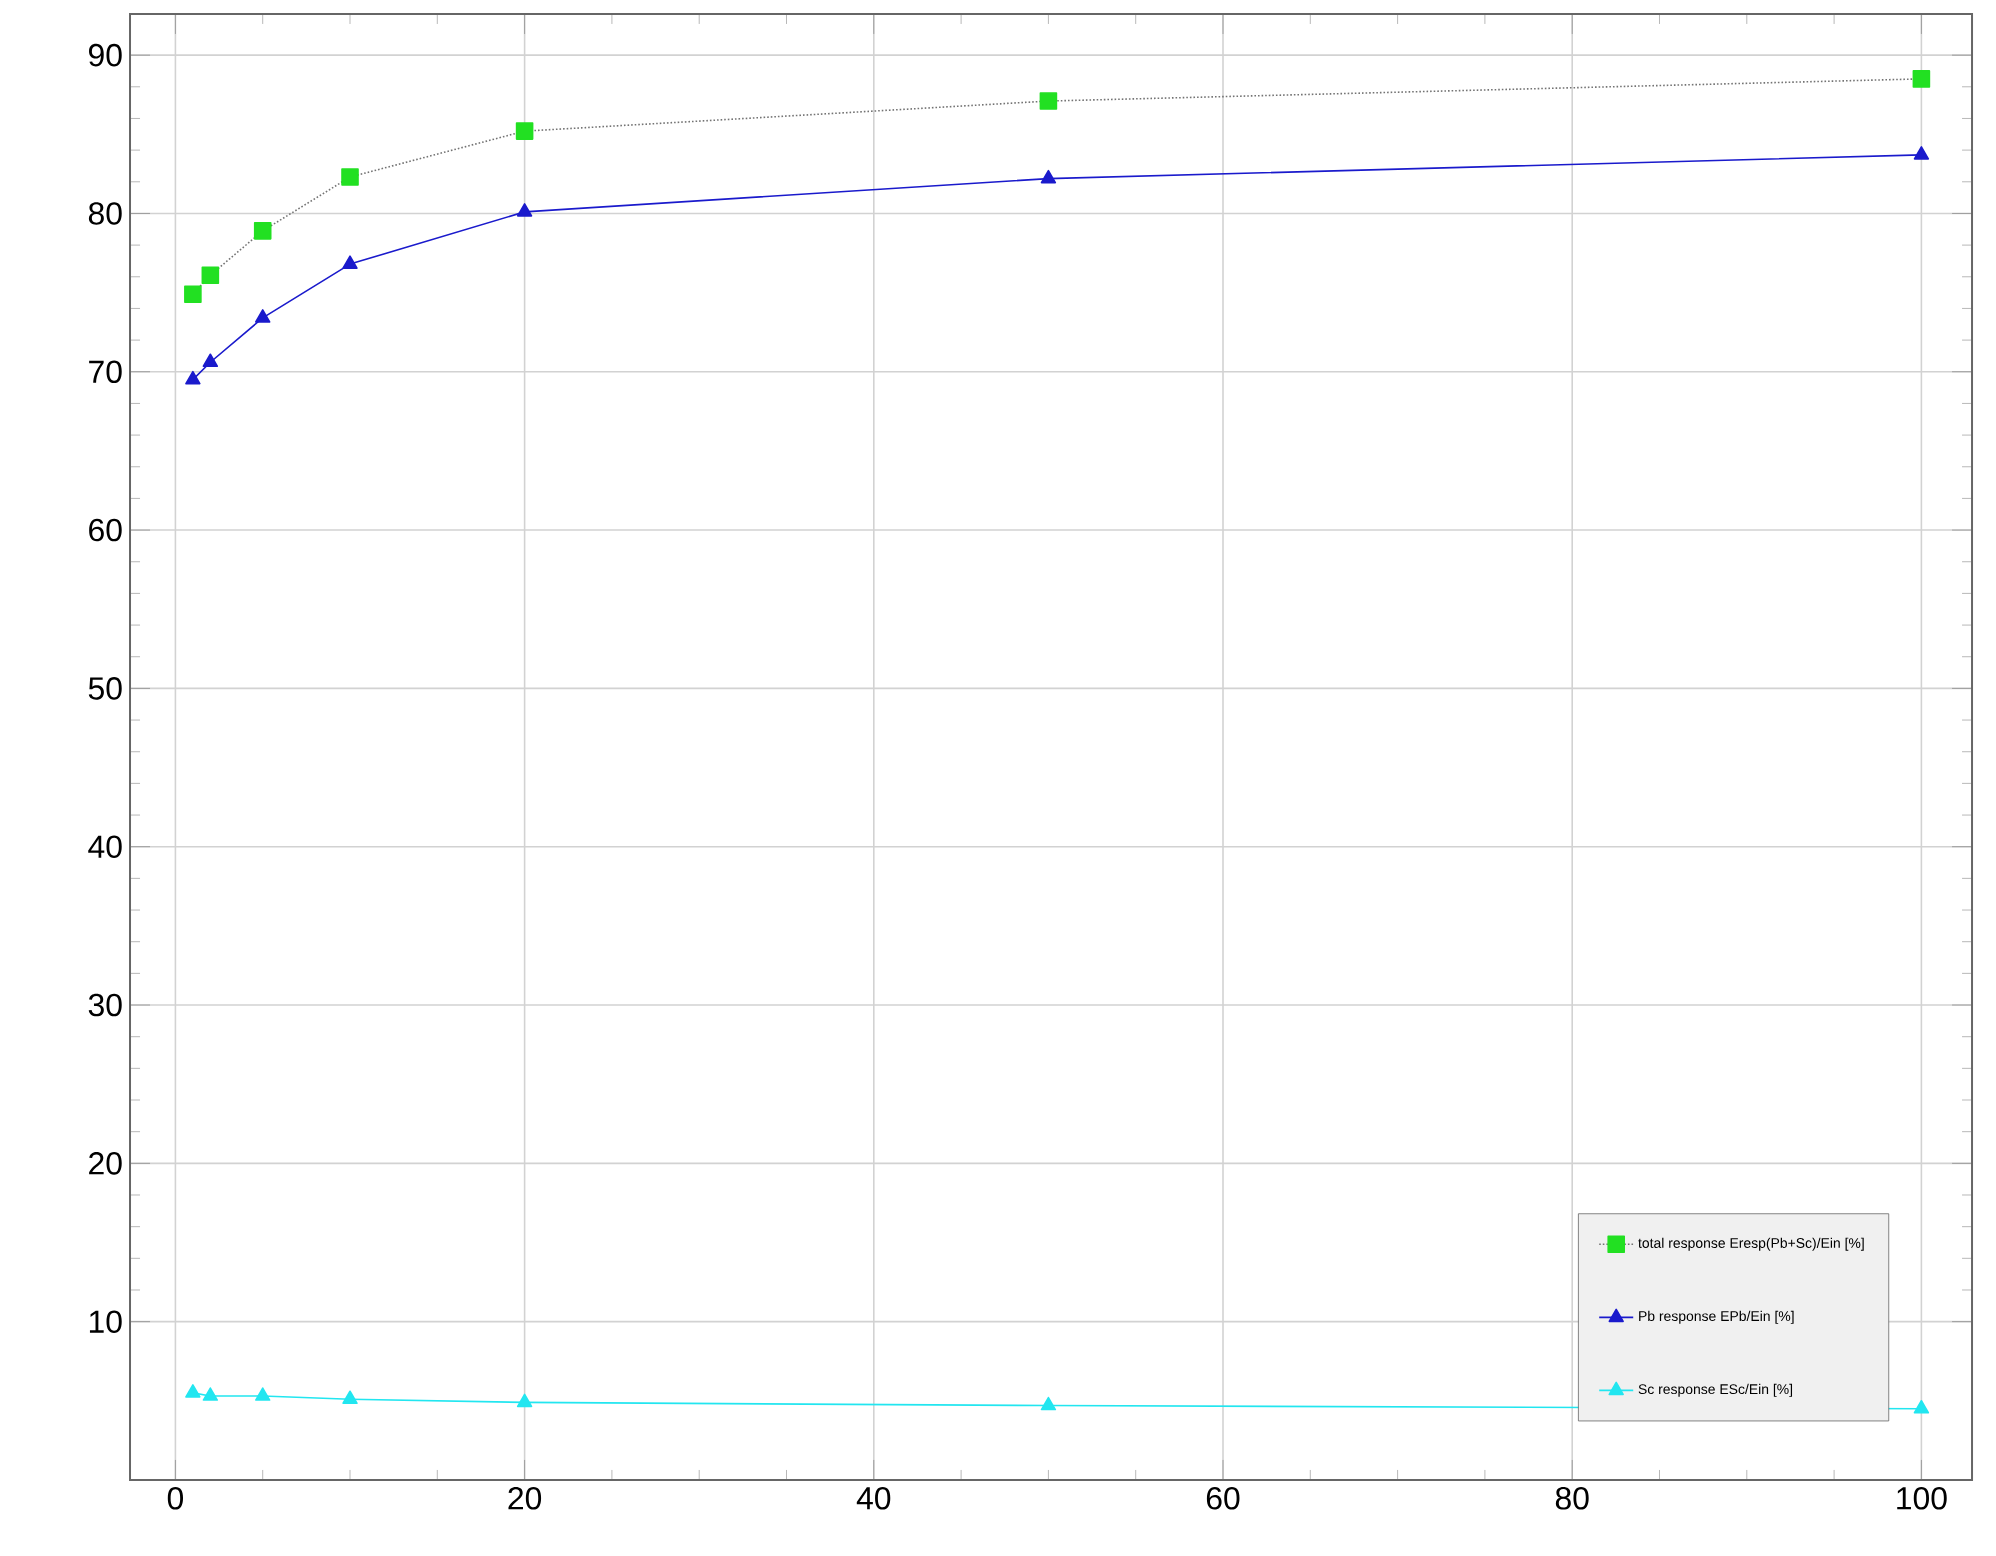  I want to click on x-tick-label: 20, so click(525, 1498).